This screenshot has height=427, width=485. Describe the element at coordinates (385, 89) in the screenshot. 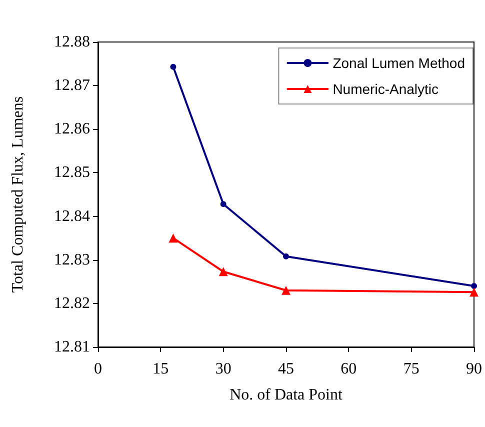

I see `legend-label: Numeric-Analytic` at that location.